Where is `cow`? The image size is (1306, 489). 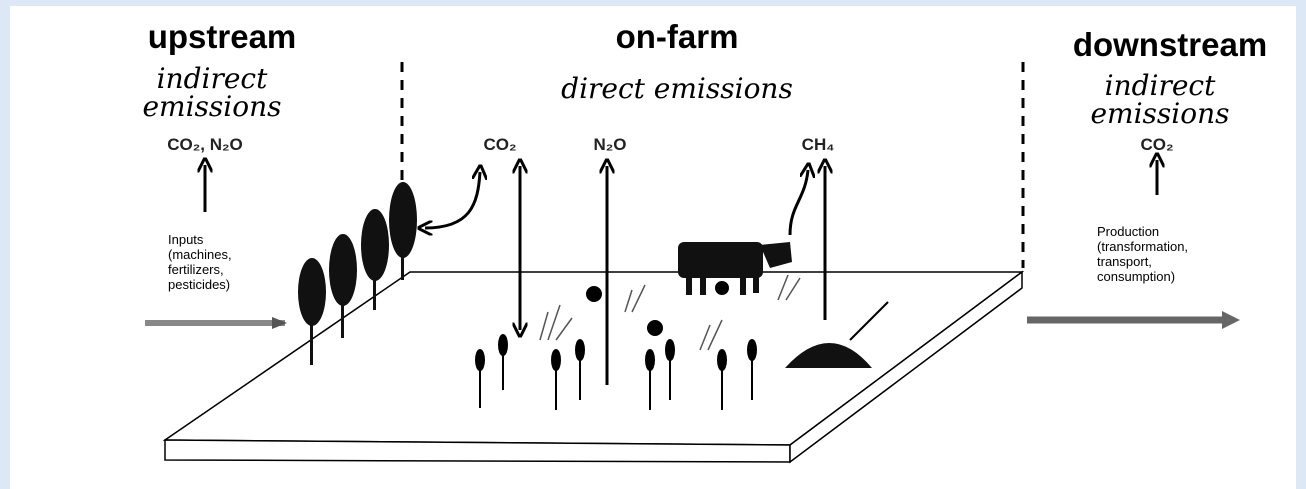 cow is located at coordinates (735, 268).